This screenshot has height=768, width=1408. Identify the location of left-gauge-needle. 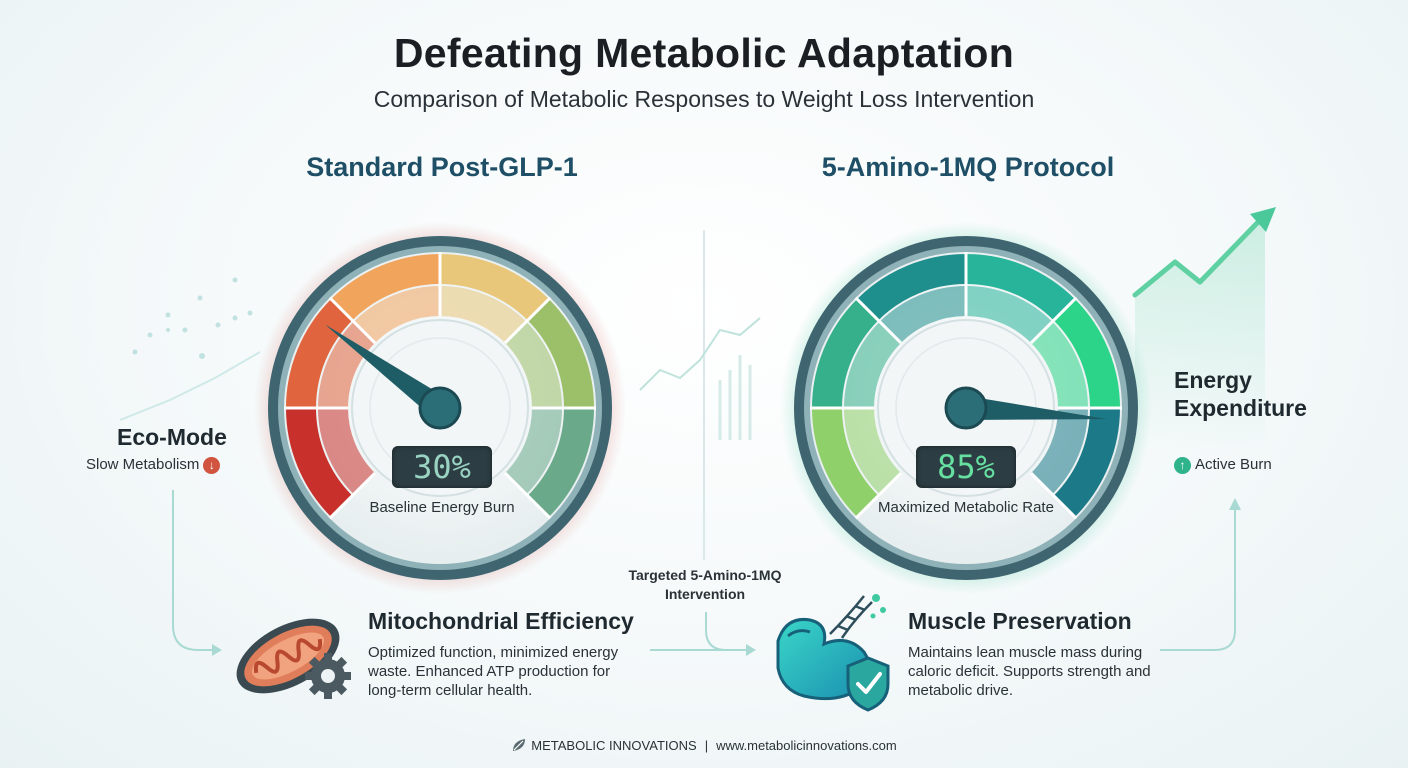
(386, 371).